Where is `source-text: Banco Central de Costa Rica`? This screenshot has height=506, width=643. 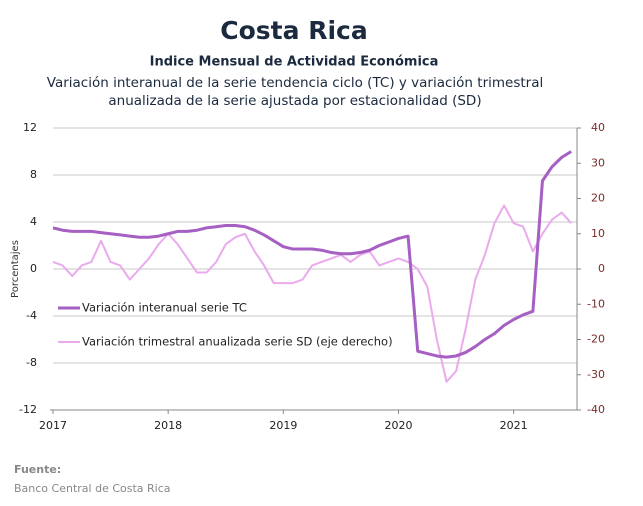 source-text: Banco Central de Costa Rica is located at coordinates (92, 488).